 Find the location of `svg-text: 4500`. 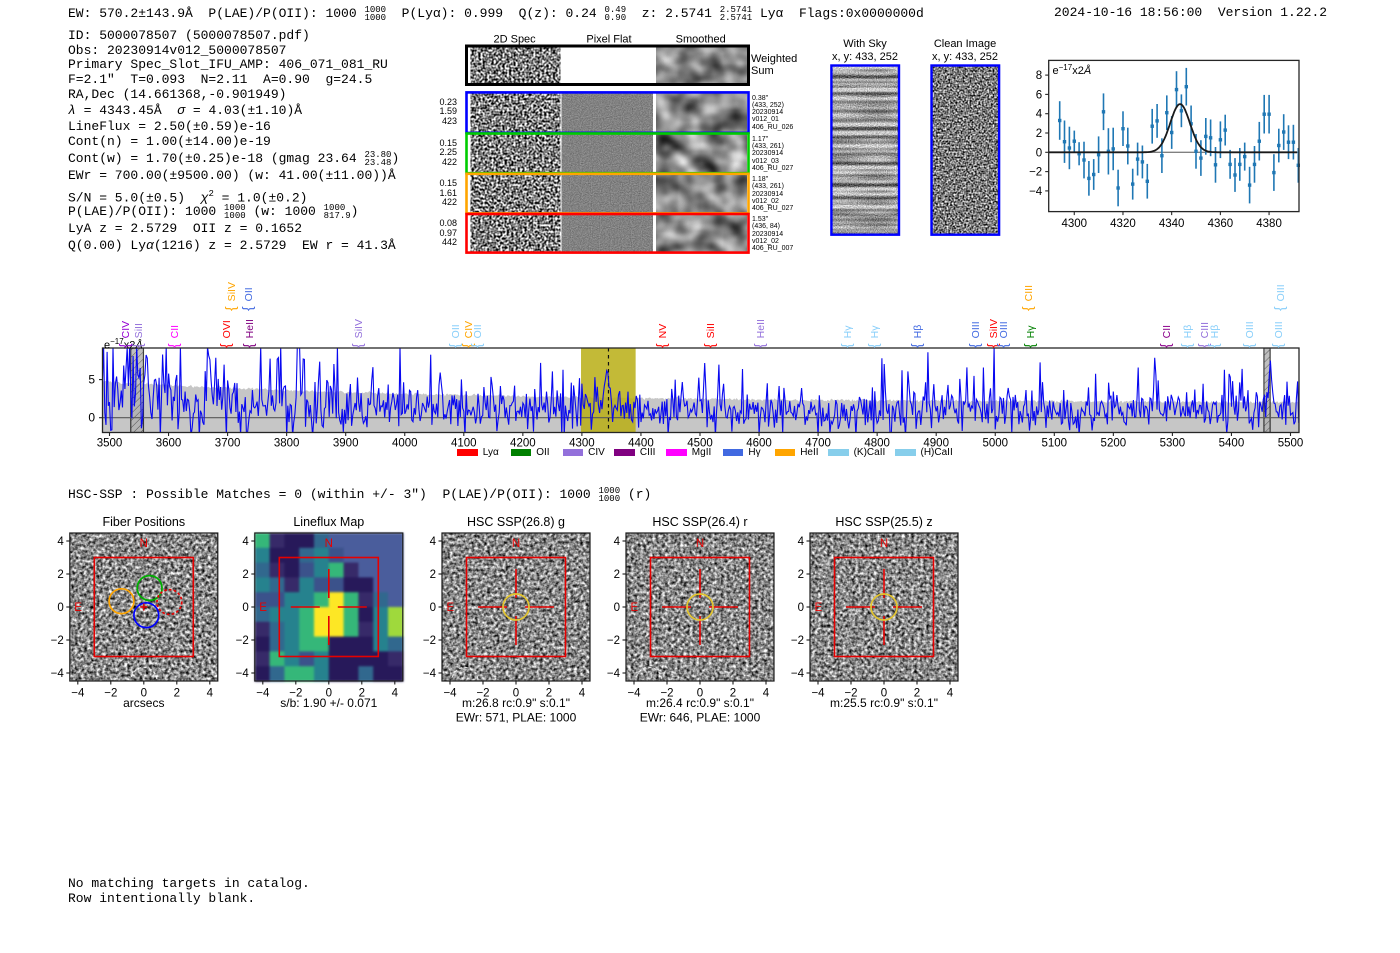

svg-text: 4500 is located at coordinates (700, 443).